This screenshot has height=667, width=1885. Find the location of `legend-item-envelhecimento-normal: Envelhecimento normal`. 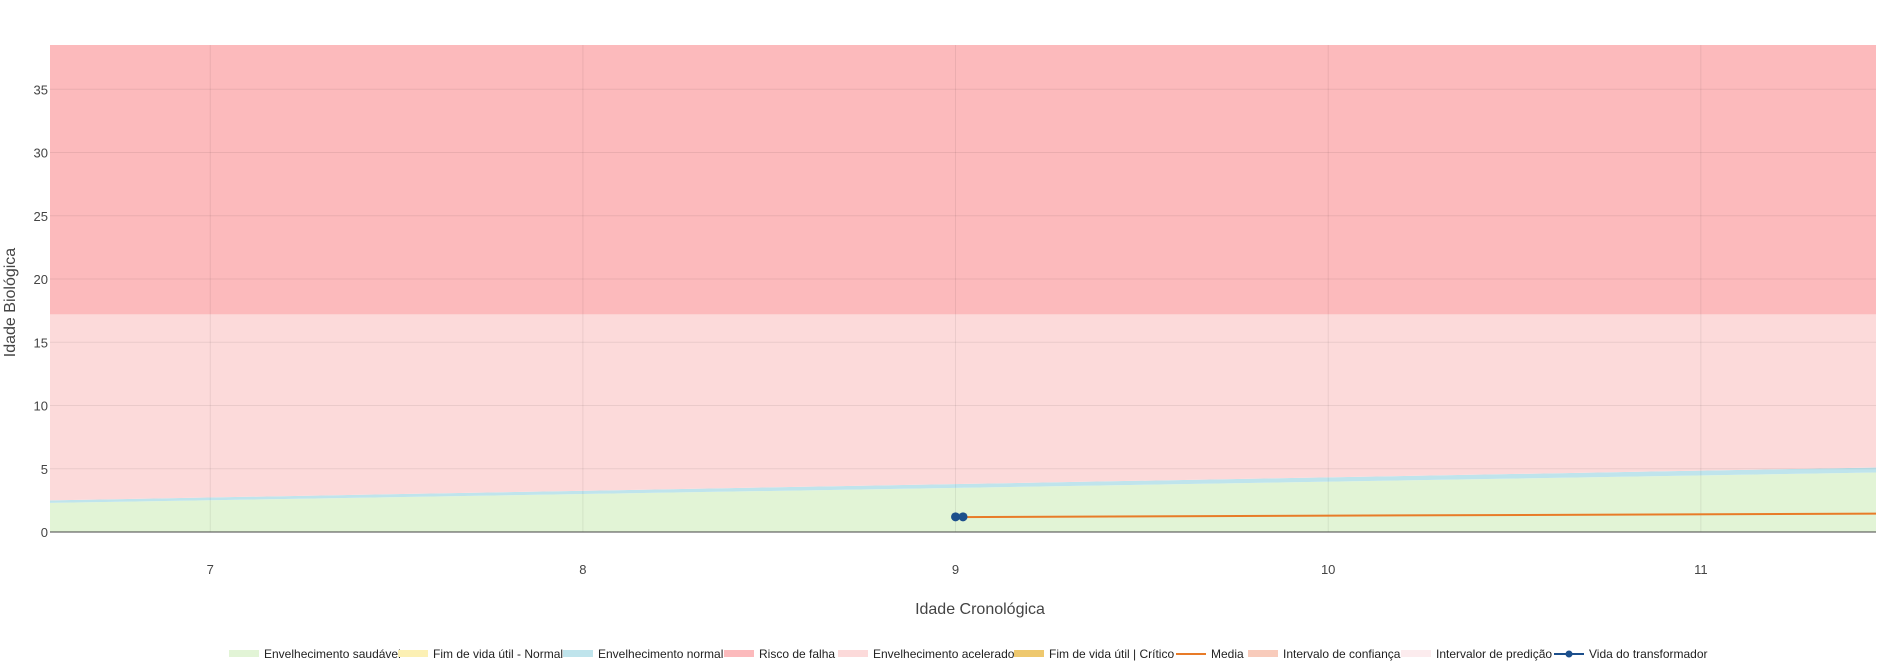

legend-item-envelhecimento-normal: Envelhecimento normal is located at coordinates (643, 654).